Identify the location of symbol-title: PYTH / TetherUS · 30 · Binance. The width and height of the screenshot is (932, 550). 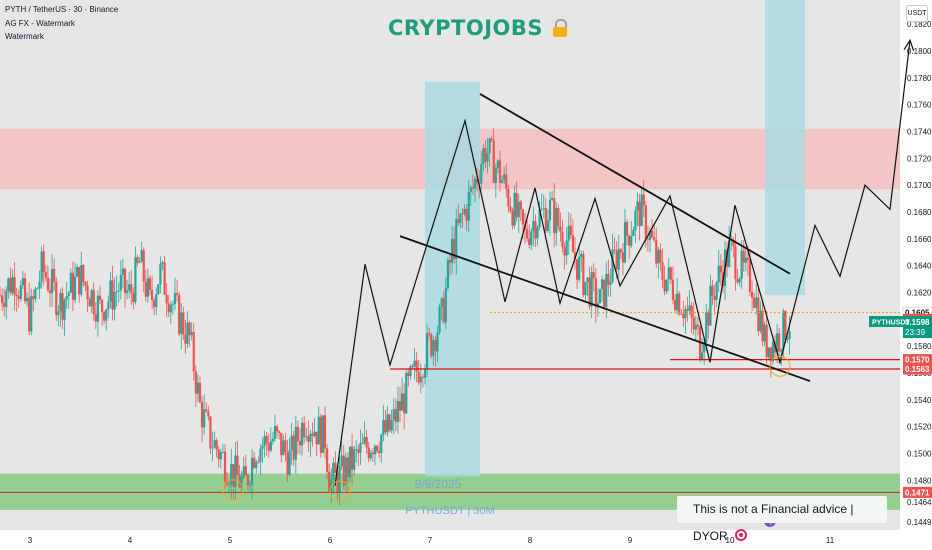
(62, 9).